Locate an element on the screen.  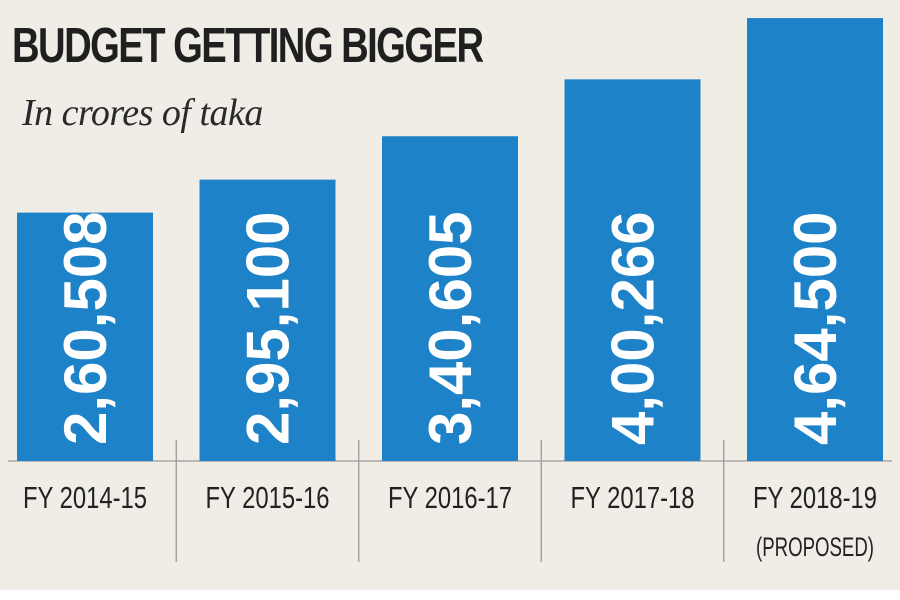
category-label: FY 2015-16 is located at coordinates (268, 497).